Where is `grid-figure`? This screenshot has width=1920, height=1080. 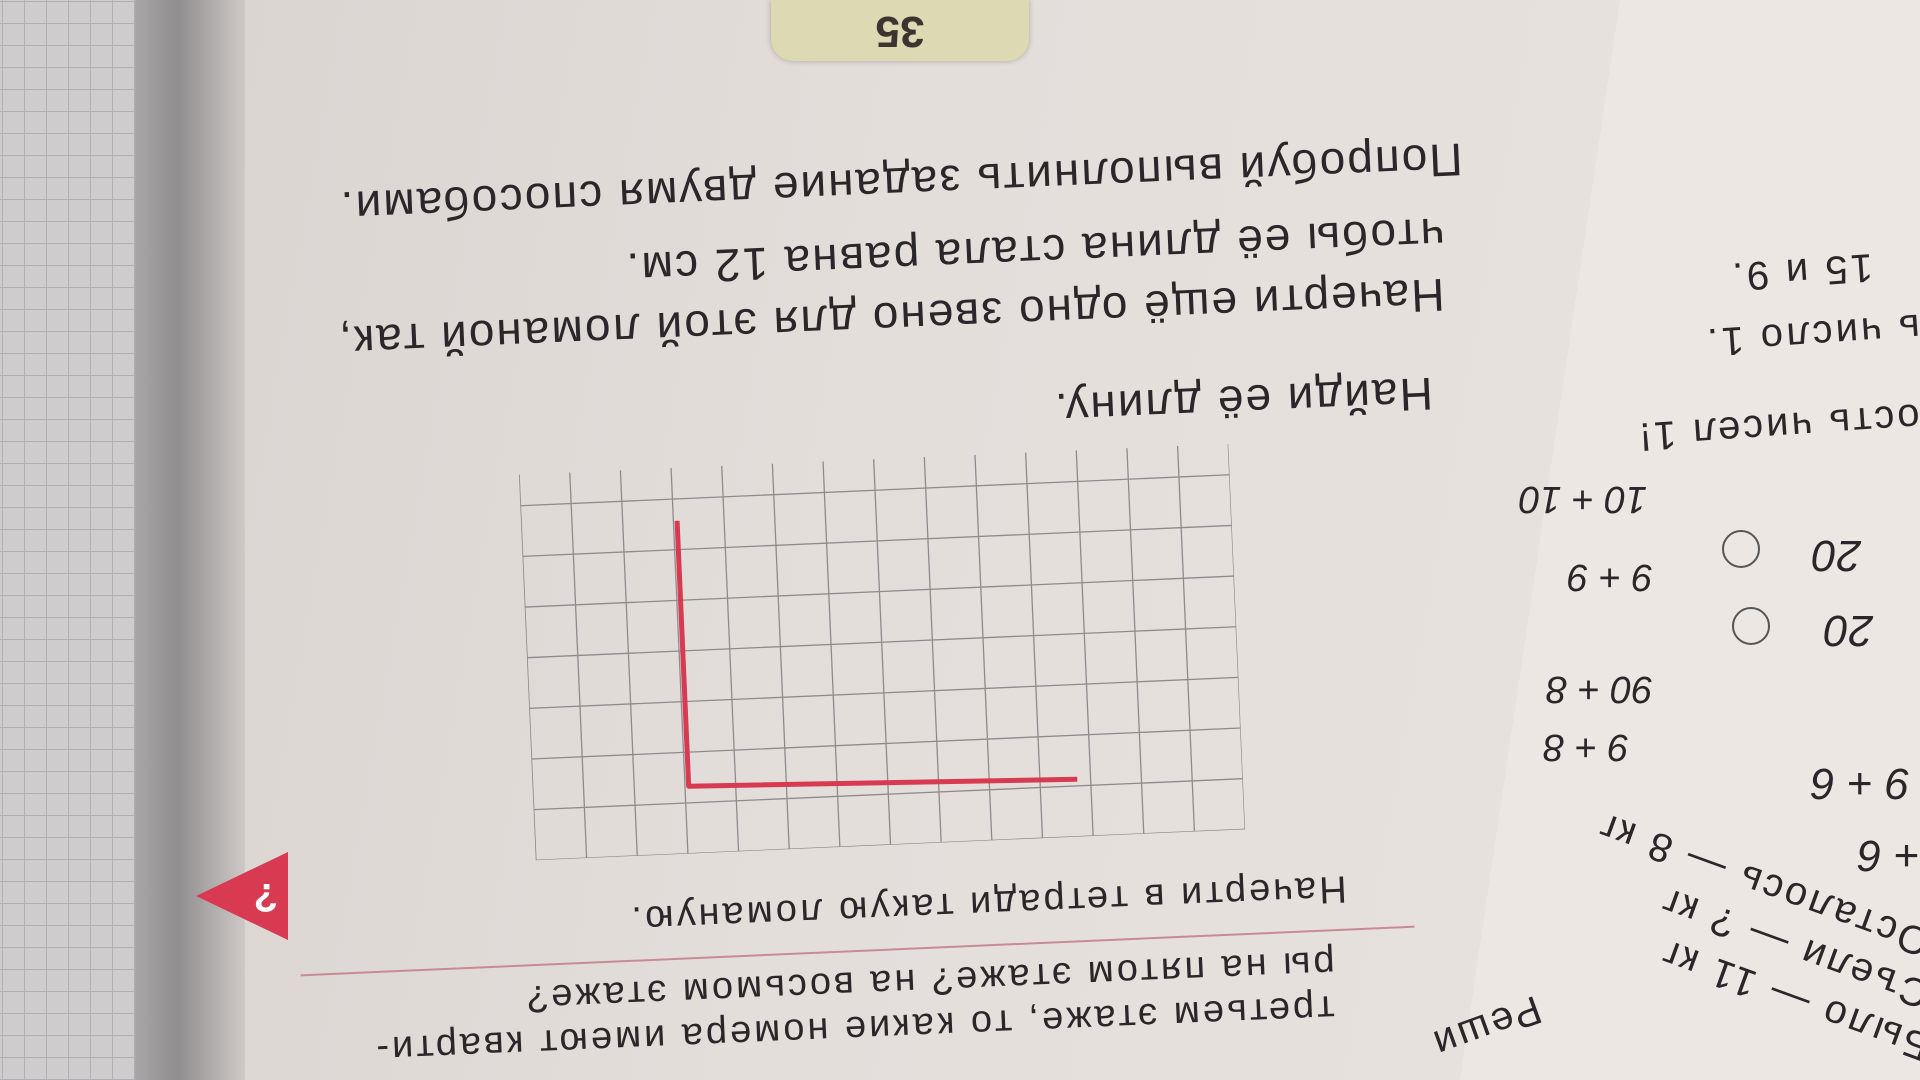
grid-figure is located at coordinates (882, 652).